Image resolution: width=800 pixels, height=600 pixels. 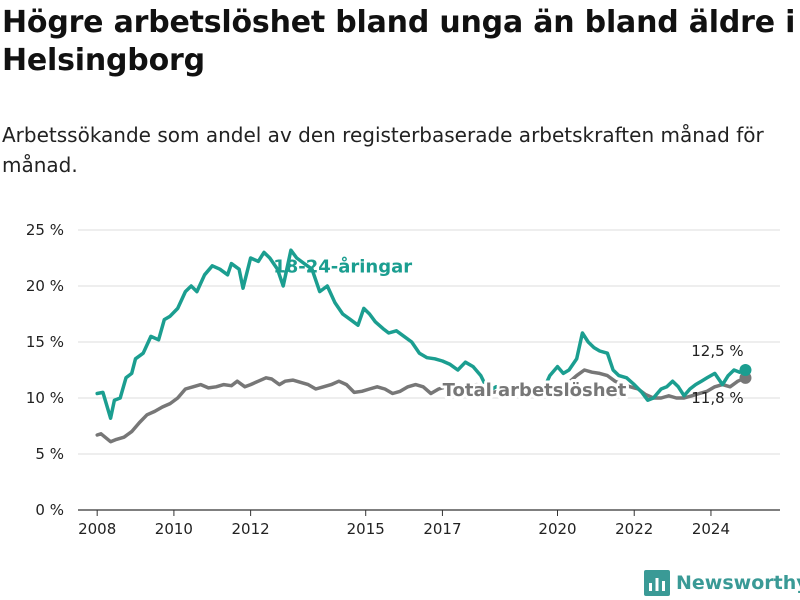 I want to click on x-tick-label: 2024, so click(x=711, y=529).